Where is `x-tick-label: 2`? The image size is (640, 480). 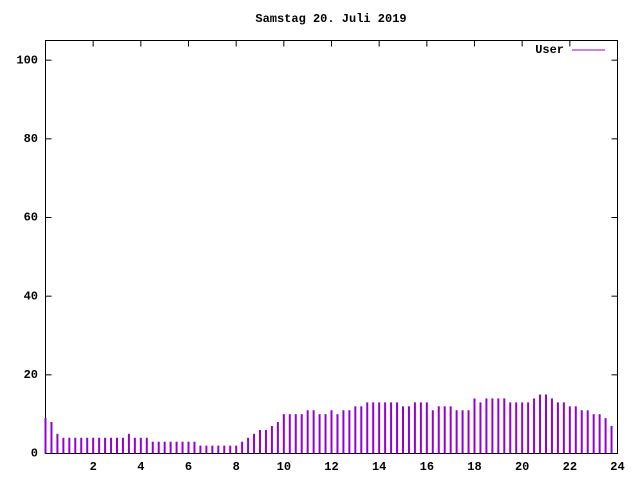 x-tick-label: 2 is located at coordinates (93, 467).